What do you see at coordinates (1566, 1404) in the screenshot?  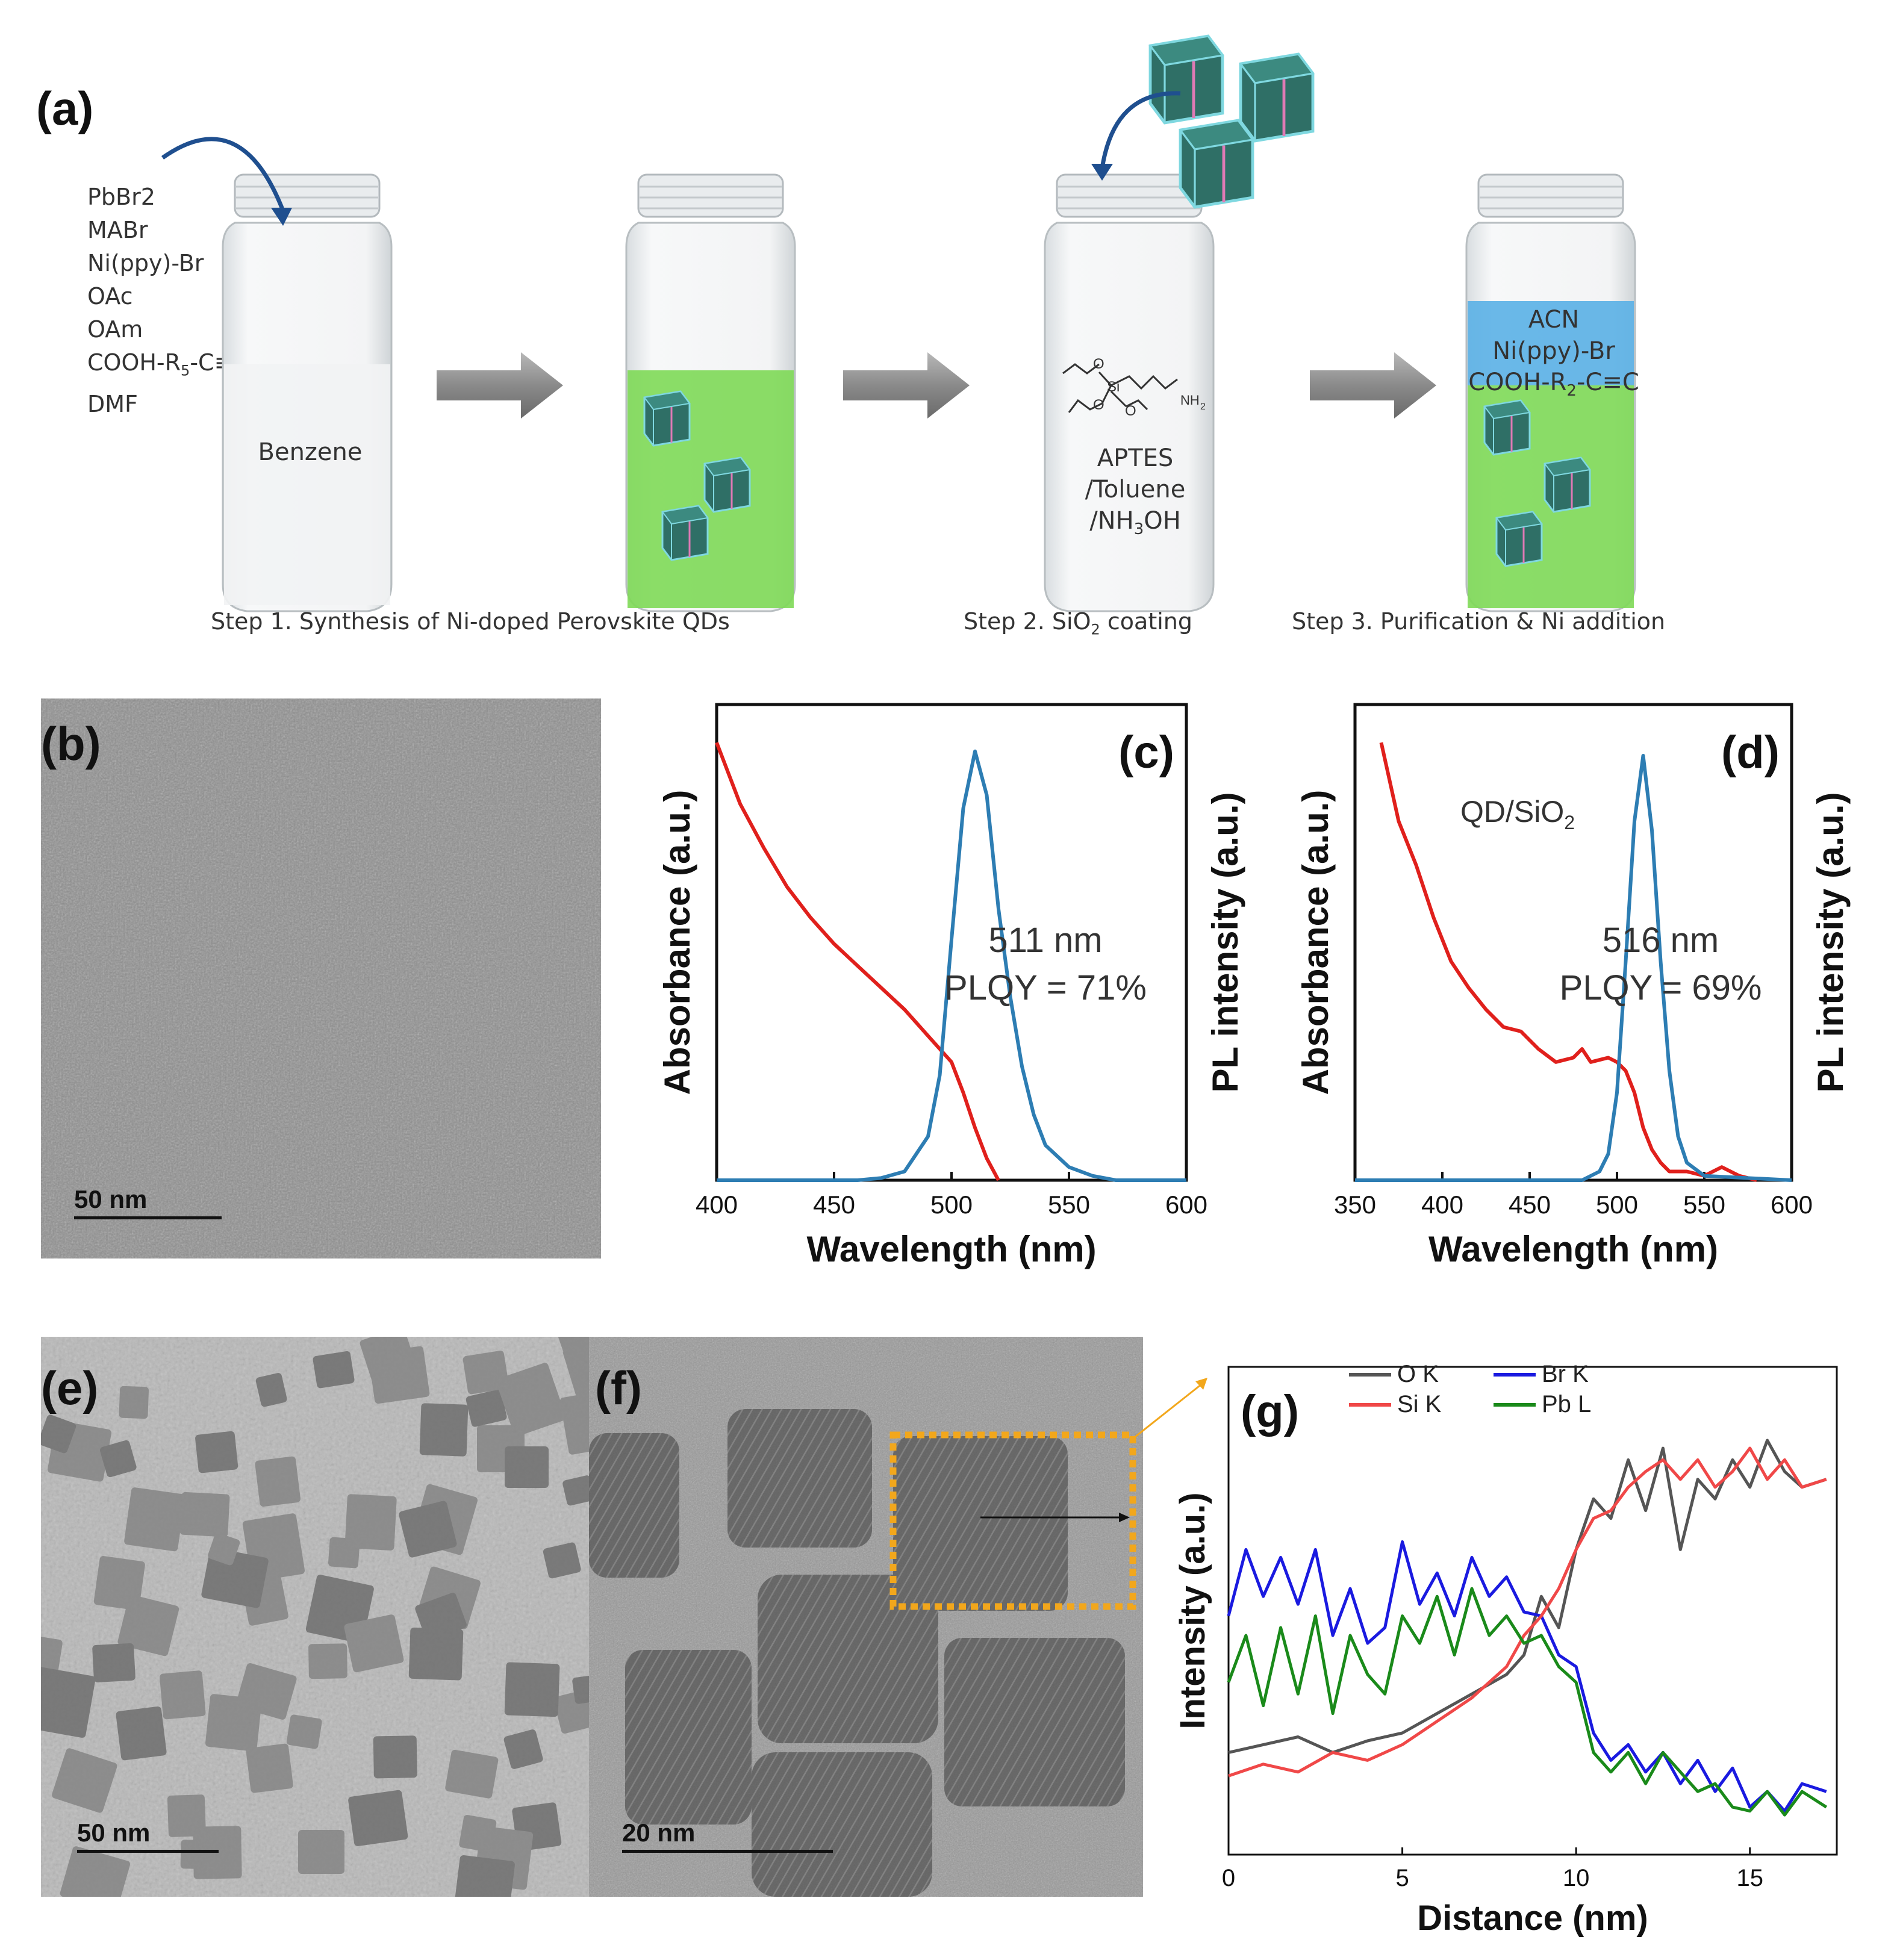 I see `legend-label: Pb L` at bounding box center [1566, 1404].